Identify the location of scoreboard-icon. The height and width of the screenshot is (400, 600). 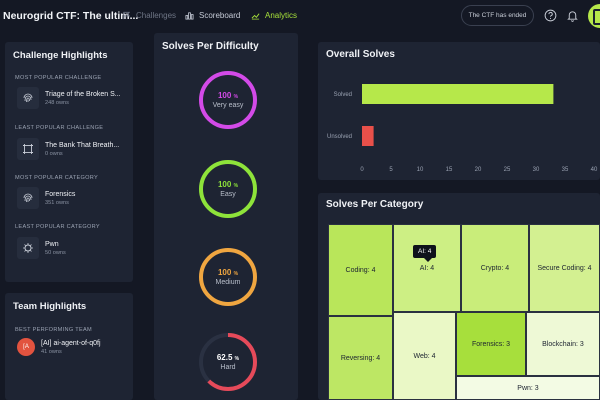
(189, 16).